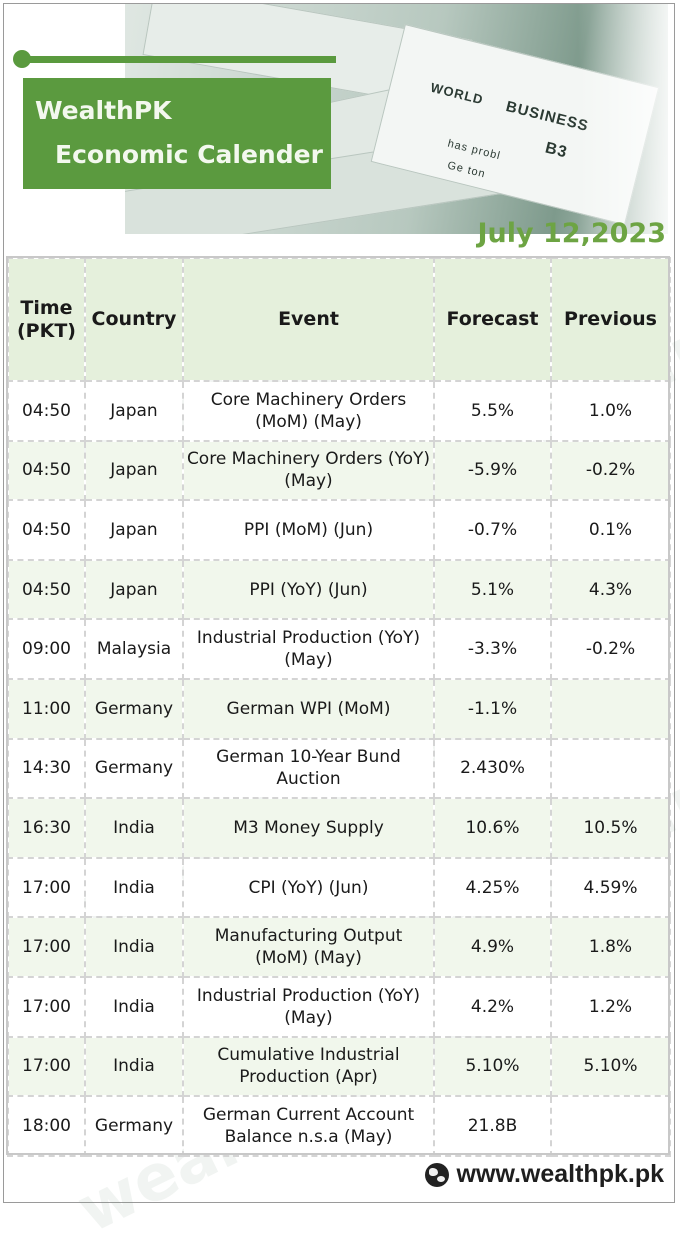 Image resolution: width=680 pixels, height=1248 pixels. I want to click on table-row: 04:50 Japan PPI (MoM) (Jun) -0.7% 0.1%, so click(339, 530).